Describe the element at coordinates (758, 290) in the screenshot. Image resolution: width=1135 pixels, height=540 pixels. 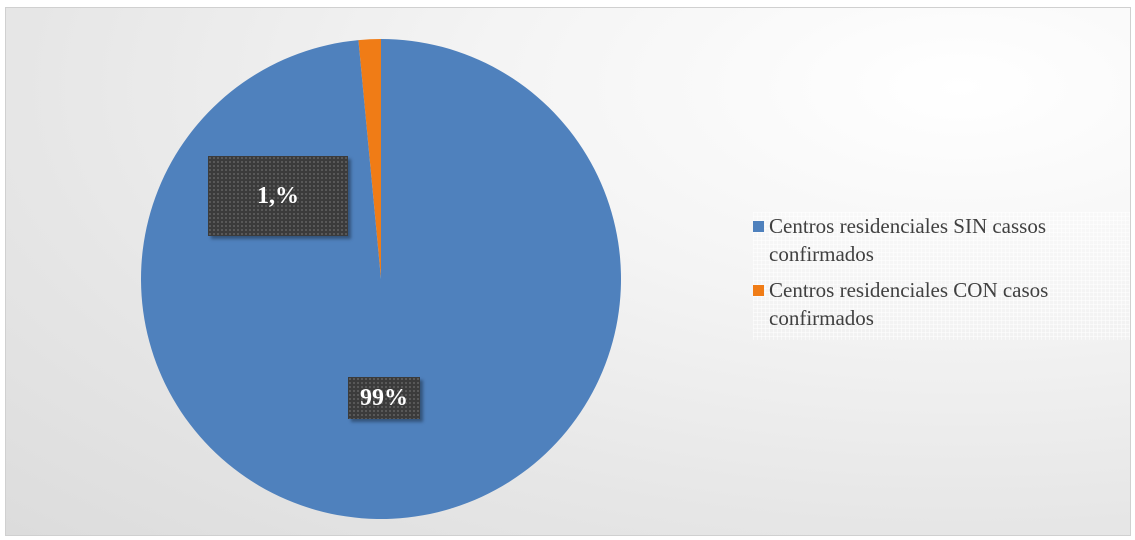
I see `legend-swatch-con-casos` at that location.